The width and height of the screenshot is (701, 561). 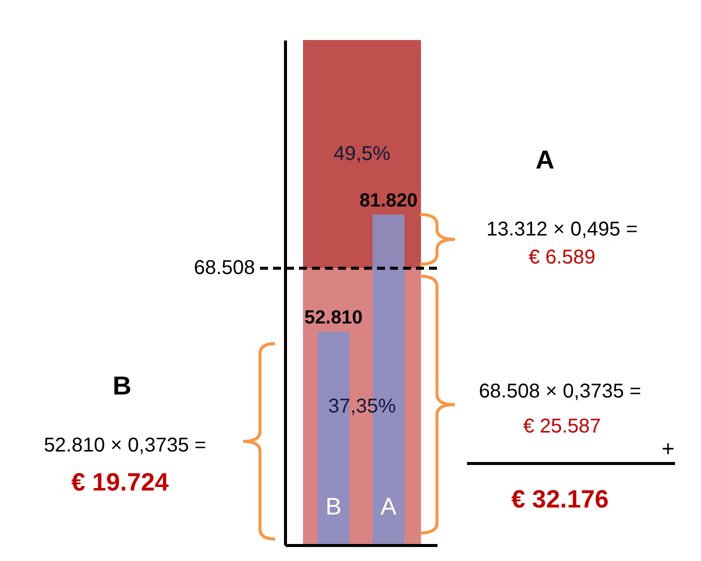 I want to click on text: € 6.589, so click(x=562, y=258).